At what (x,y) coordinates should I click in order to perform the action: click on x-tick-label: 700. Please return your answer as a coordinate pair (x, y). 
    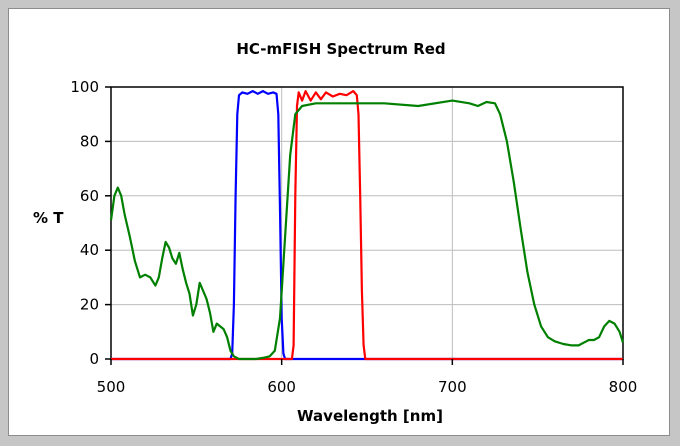
    Looking at the image, I should click on (452, 387).